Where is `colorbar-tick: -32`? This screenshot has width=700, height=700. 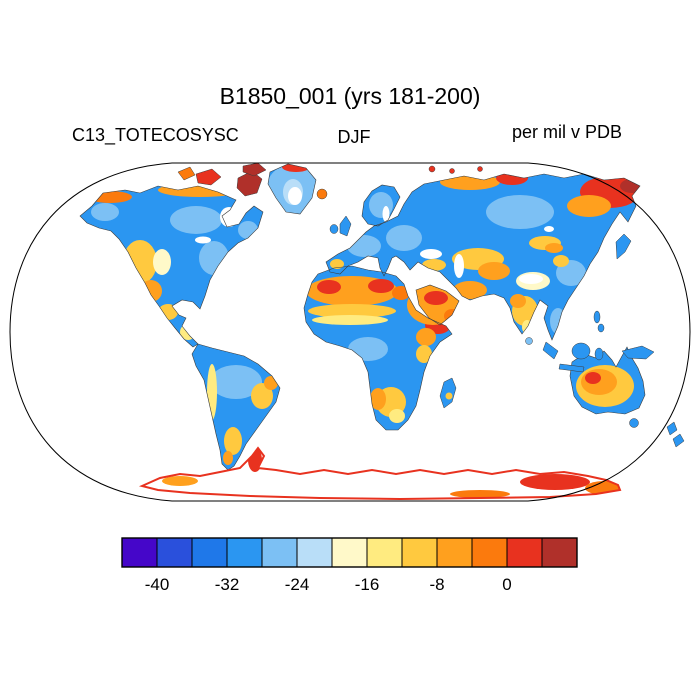 colorbar-tick: -32 is located at coordinates (227, 584).